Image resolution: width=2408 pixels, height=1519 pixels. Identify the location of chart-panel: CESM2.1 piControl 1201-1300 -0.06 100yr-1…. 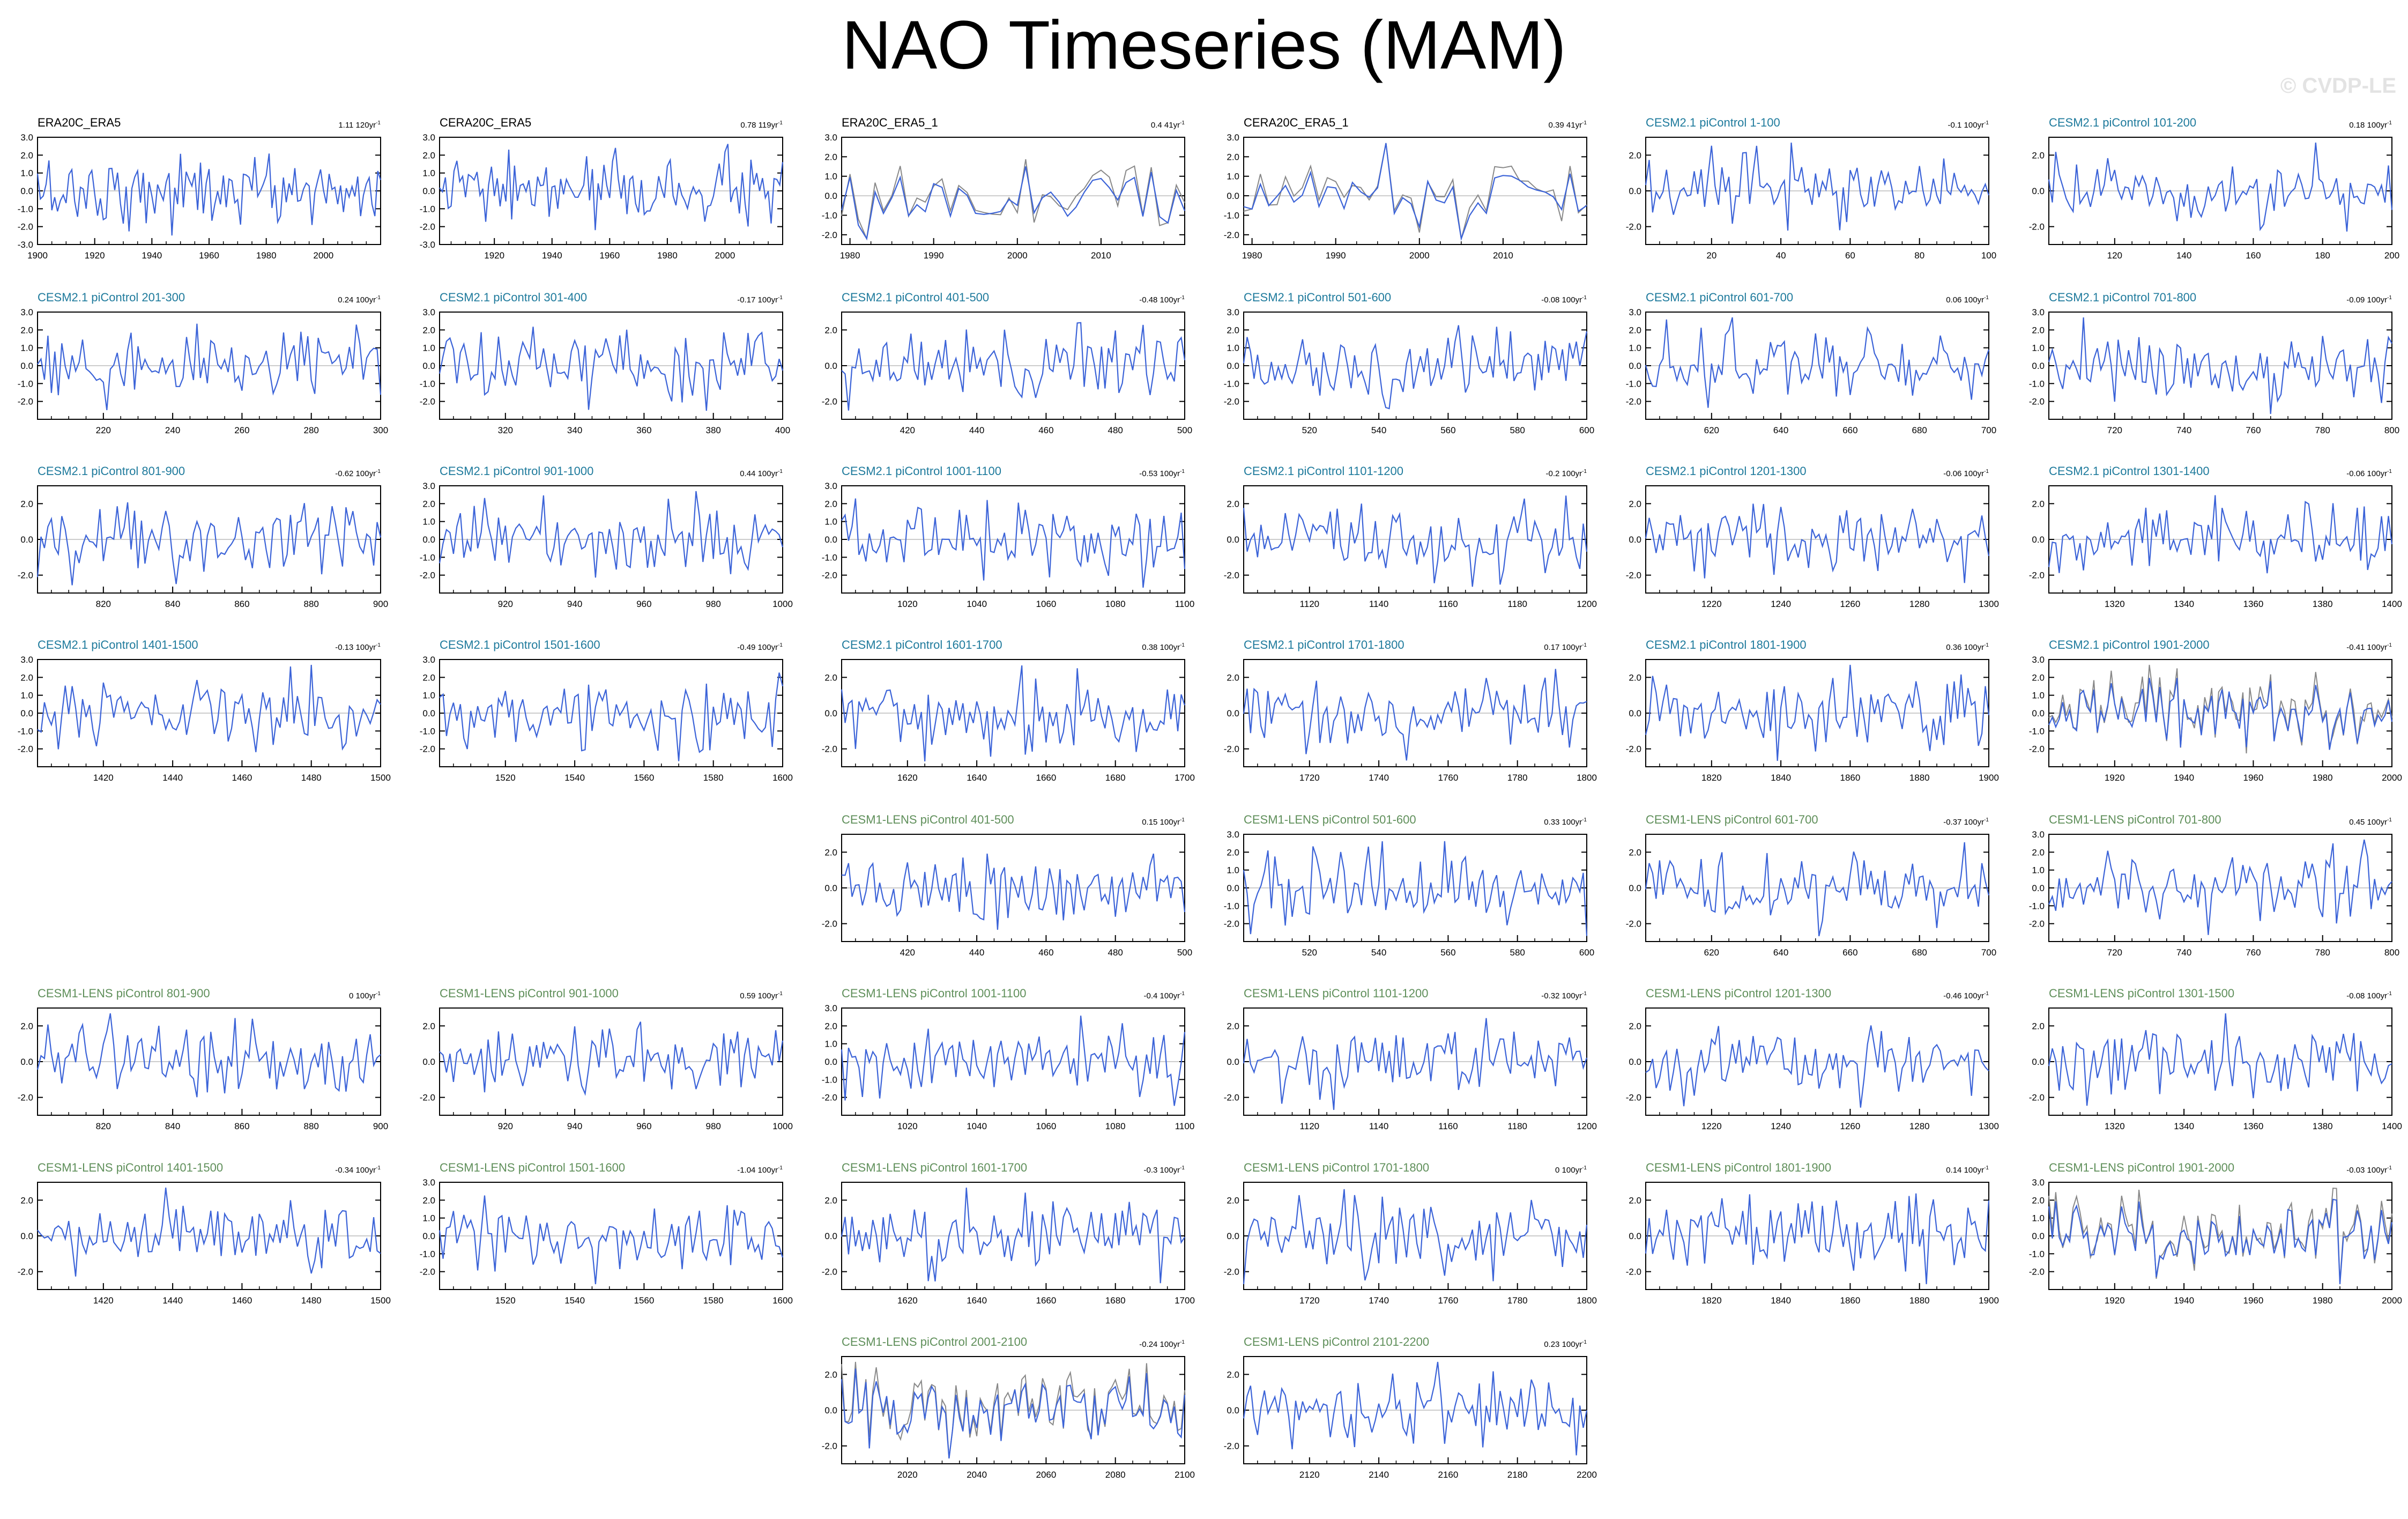
(1812, 544).